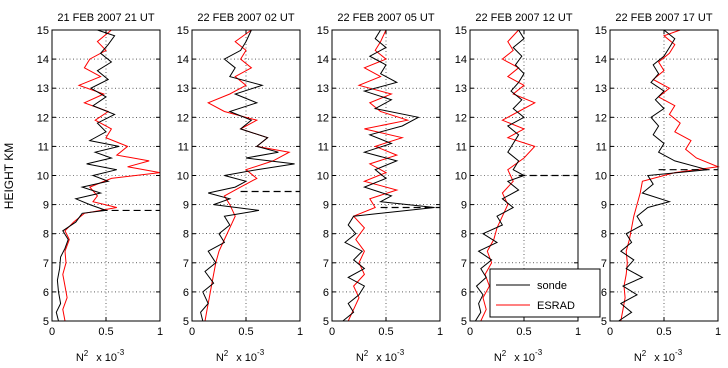  Describe the element at coordinates (386, 18) in the screenshot. I see `panel-title: 22 FEB 2007 05 UT` at that location.